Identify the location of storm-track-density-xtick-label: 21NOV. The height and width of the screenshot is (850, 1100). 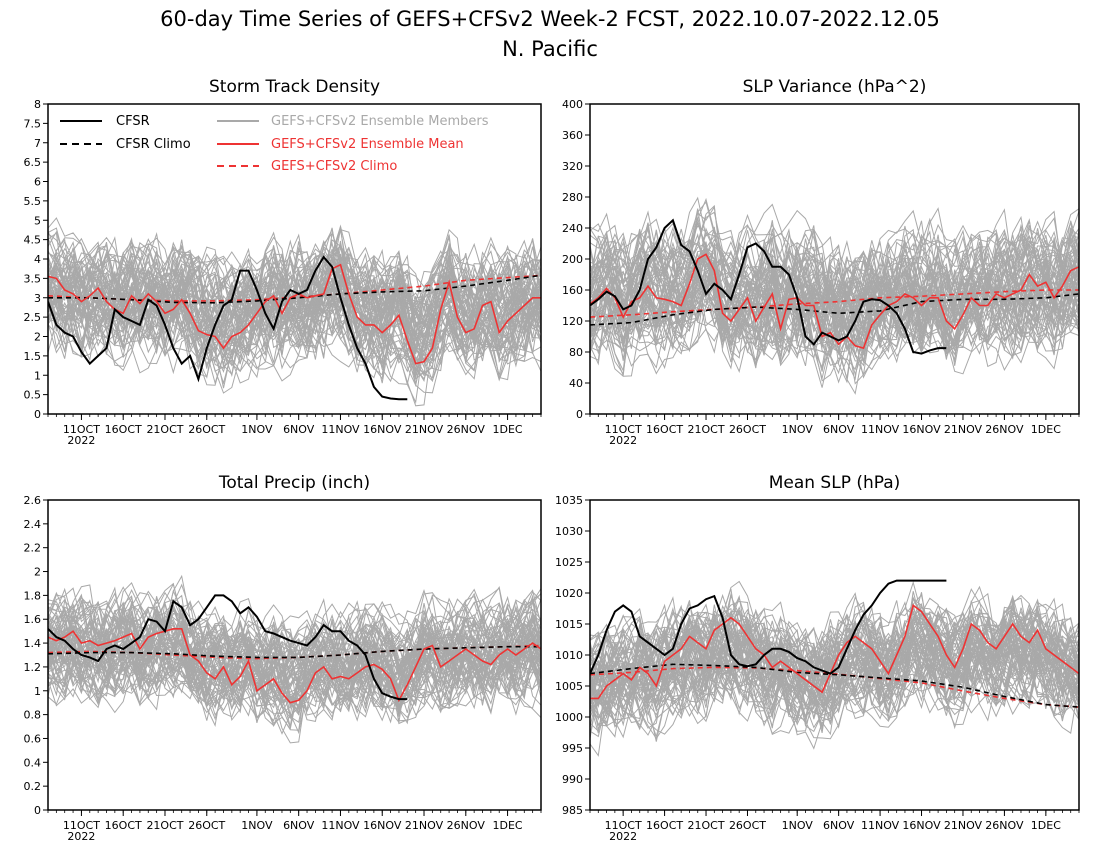
(424, 429).